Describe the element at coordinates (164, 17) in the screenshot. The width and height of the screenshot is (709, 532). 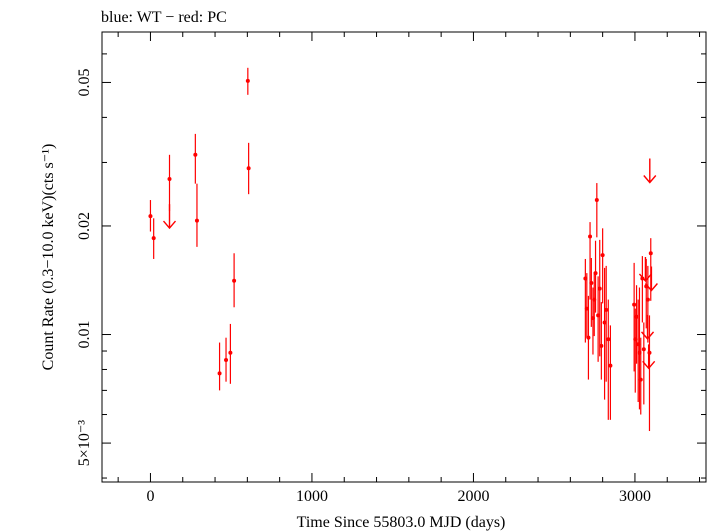
I see `legend-text: blue: WT − red: PC` at that location.